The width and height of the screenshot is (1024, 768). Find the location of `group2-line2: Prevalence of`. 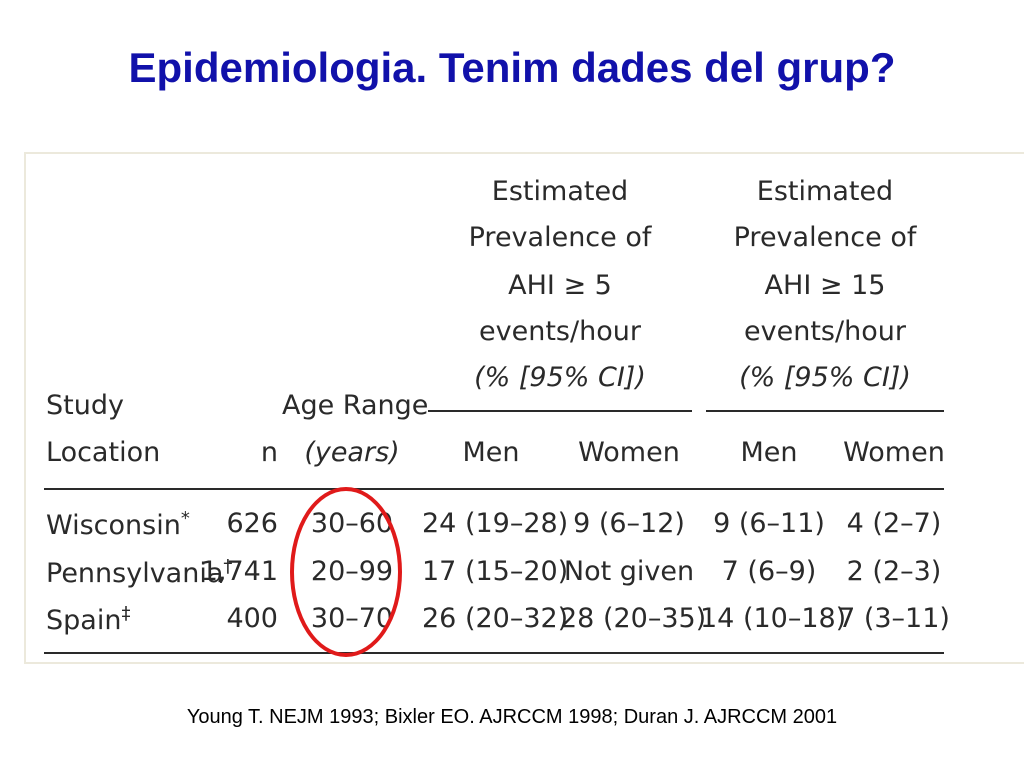

group2-line2: Prevalence of is located at coordinates (825, 237).